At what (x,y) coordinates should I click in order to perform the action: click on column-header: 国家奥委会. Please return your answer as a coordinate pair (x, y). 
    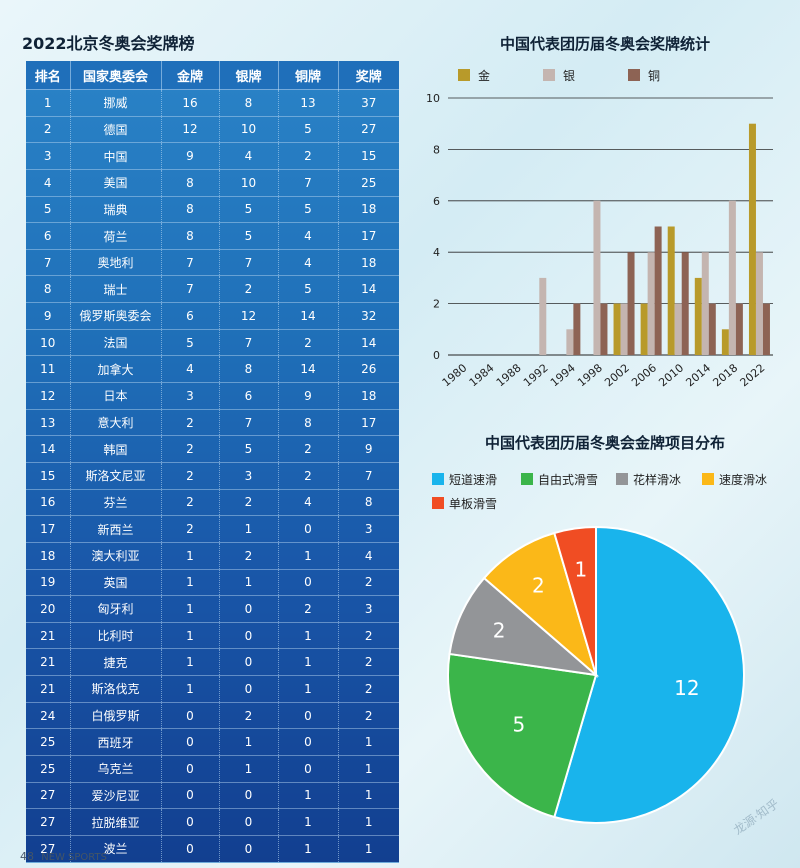
    Looking at the image, I should click on (116, 75).